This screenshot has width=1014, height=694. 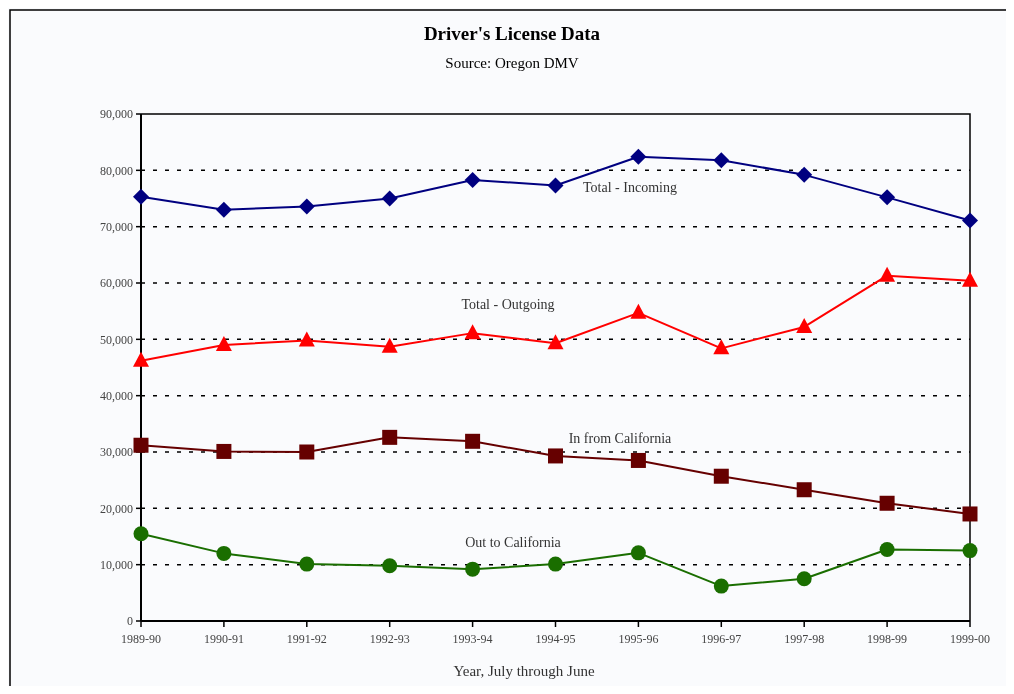 I want to click on y-tick-label: 0, so click(x=130, y=621).